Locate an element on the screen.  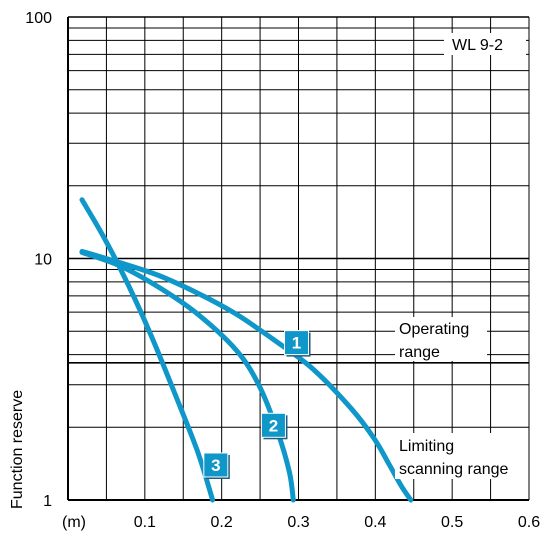
x-tick-label: 0.5 is located at coordinates (452, 522).